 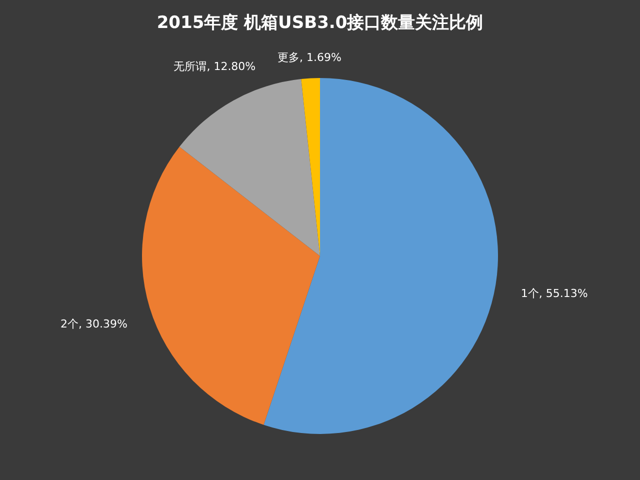 What do you see at coordinates (310, 57) in the screenshot?
I see `slice-label: 更多, 1.69%` at bounding box center [310, 57].